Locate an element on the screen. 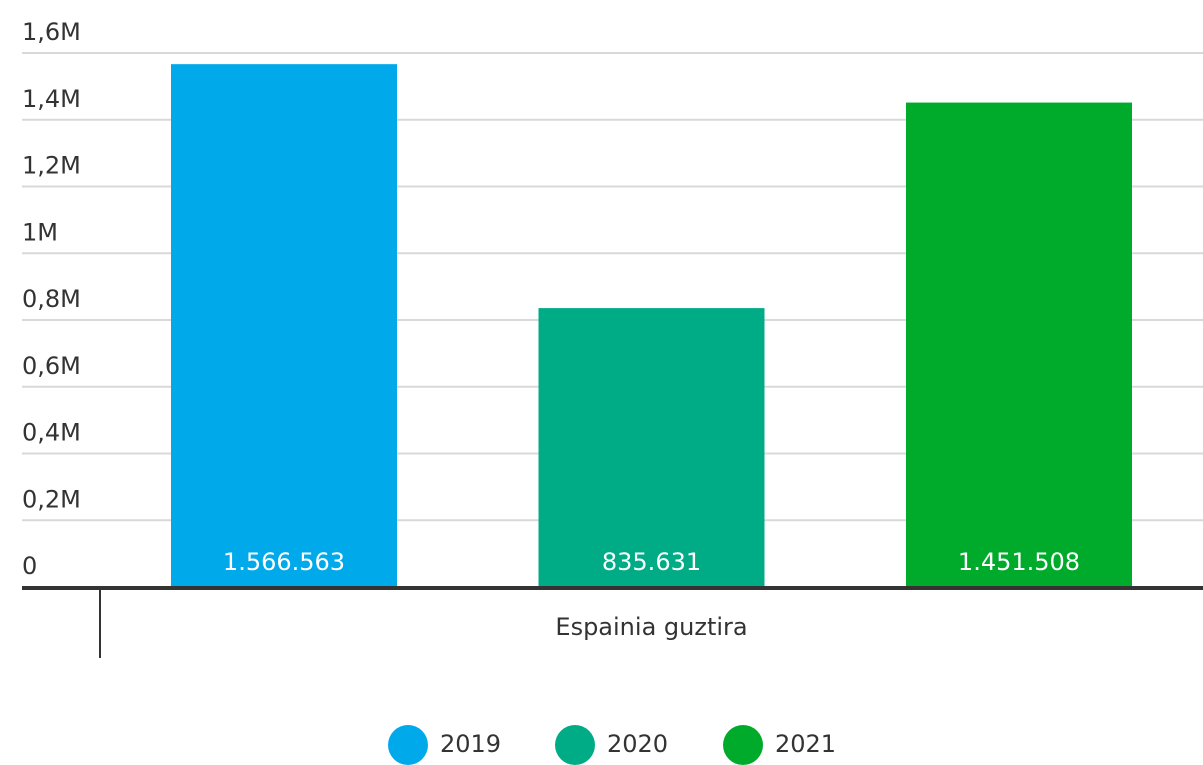  y-tick-label: 0 is located at coordinates (29, 566).